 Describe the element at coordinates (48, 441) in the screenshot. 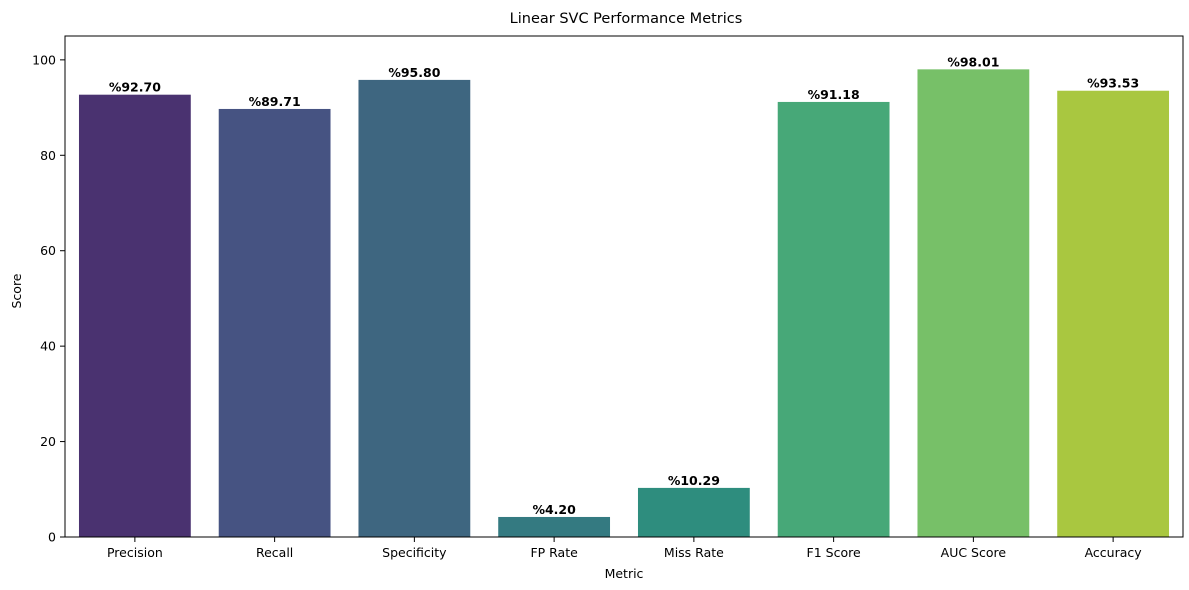

I see `y-tick-label-20: 20` at that location.